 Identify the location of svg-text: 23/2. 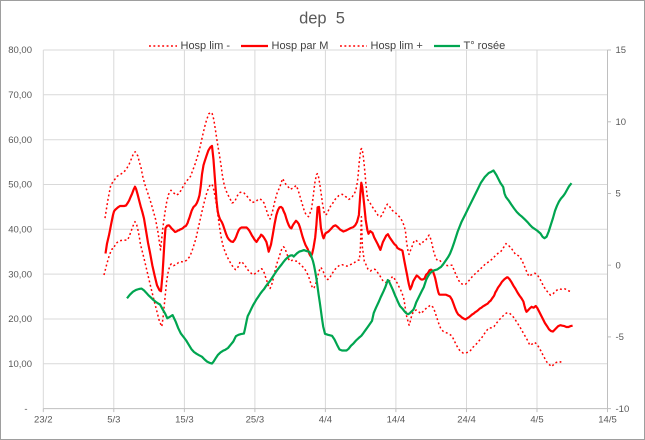
(43, 420).